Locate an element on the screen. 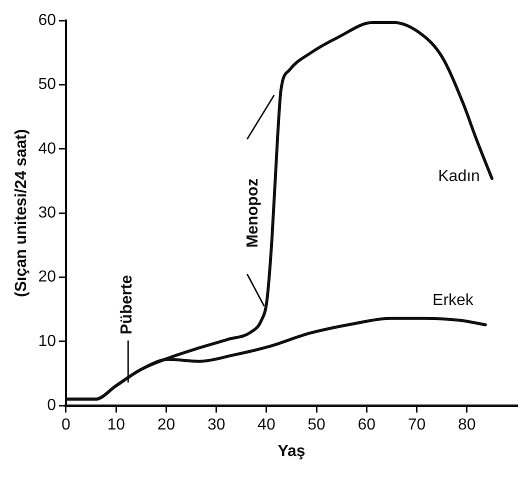 Image resolution: width=527 pixels, height=477 pixels. x-tick-label: 50 is located at coordinates (317, 425).